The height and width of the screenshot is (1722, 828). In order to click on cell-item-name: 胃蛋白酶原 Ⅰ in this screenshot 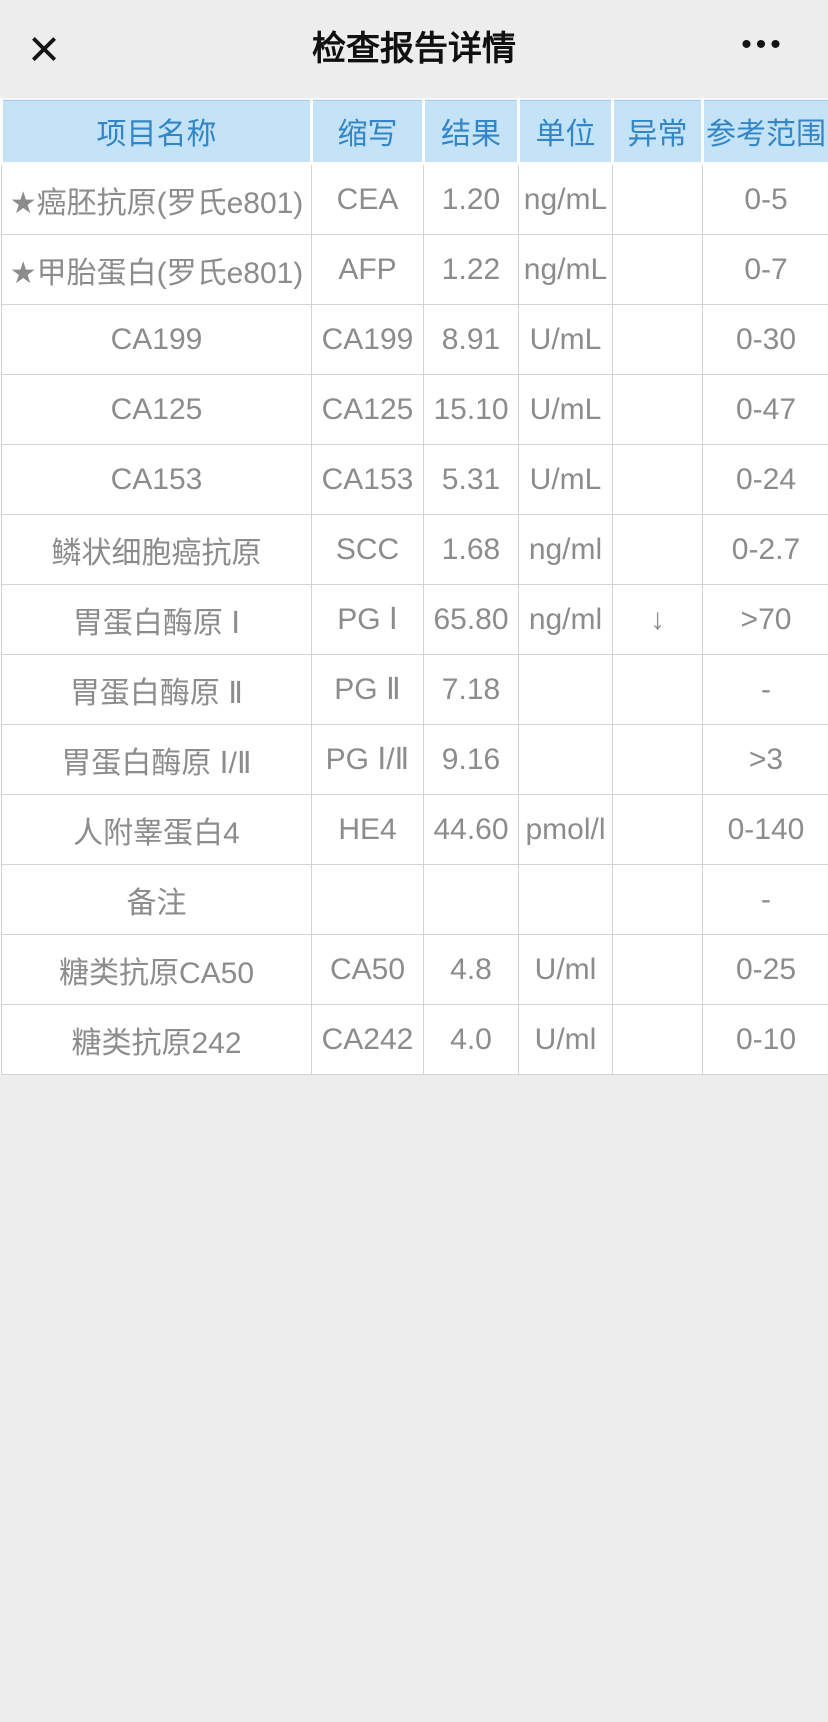, I will do `click(156, 619)`.